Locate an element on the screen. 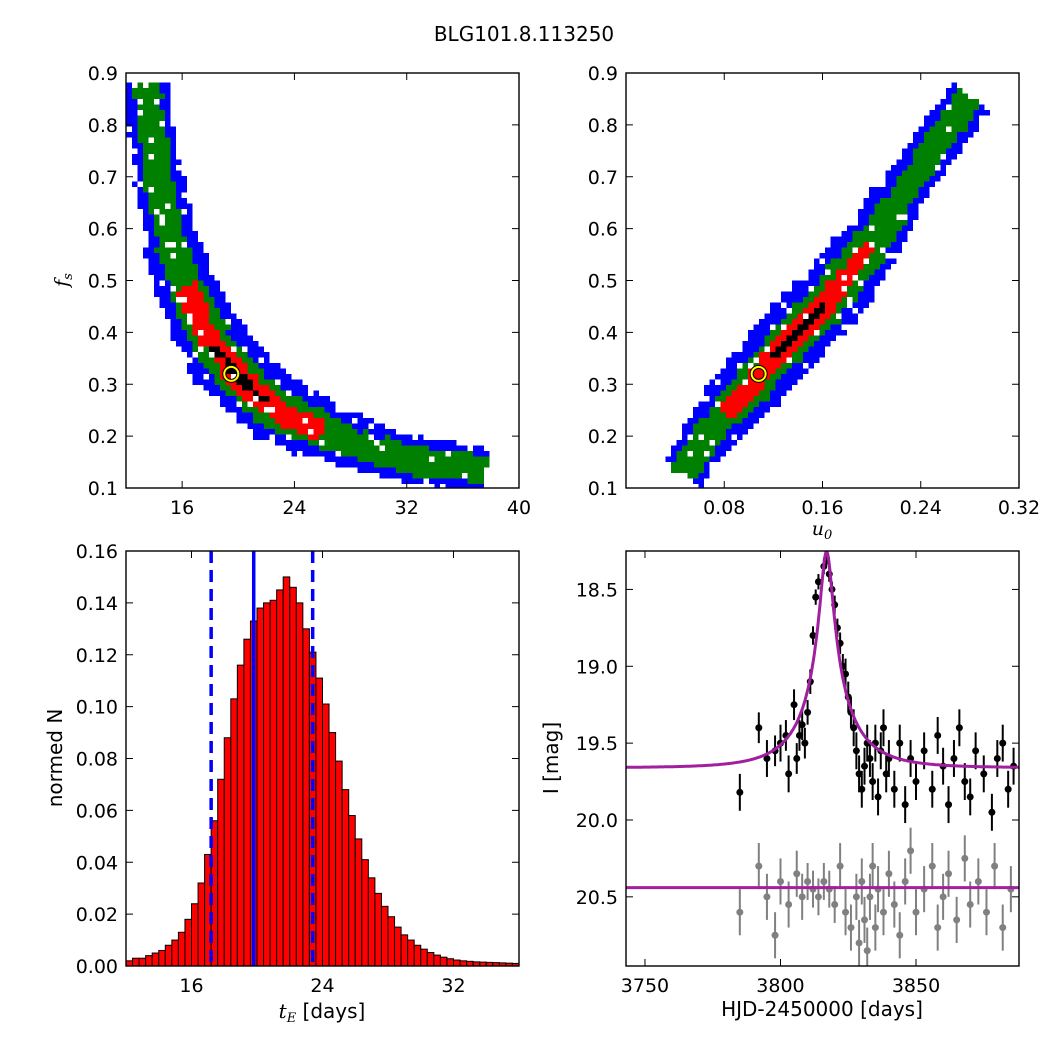  br-ylabel: I [mag] is located at coordinates (551, 758).